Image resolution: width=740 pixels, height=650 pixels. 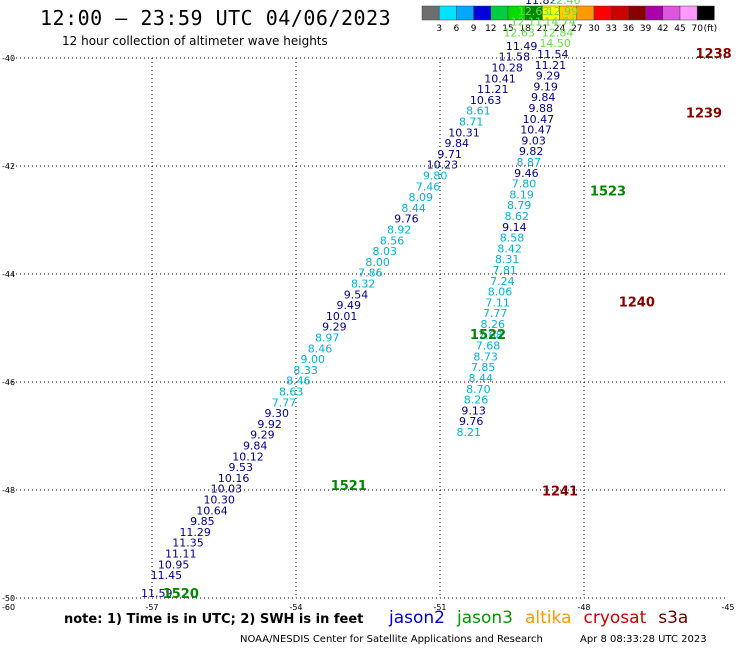 What do you see at coordinates (507, 68) in the screenshot?
I see `swh-value: 10.28` at bounding box center [507, 68].